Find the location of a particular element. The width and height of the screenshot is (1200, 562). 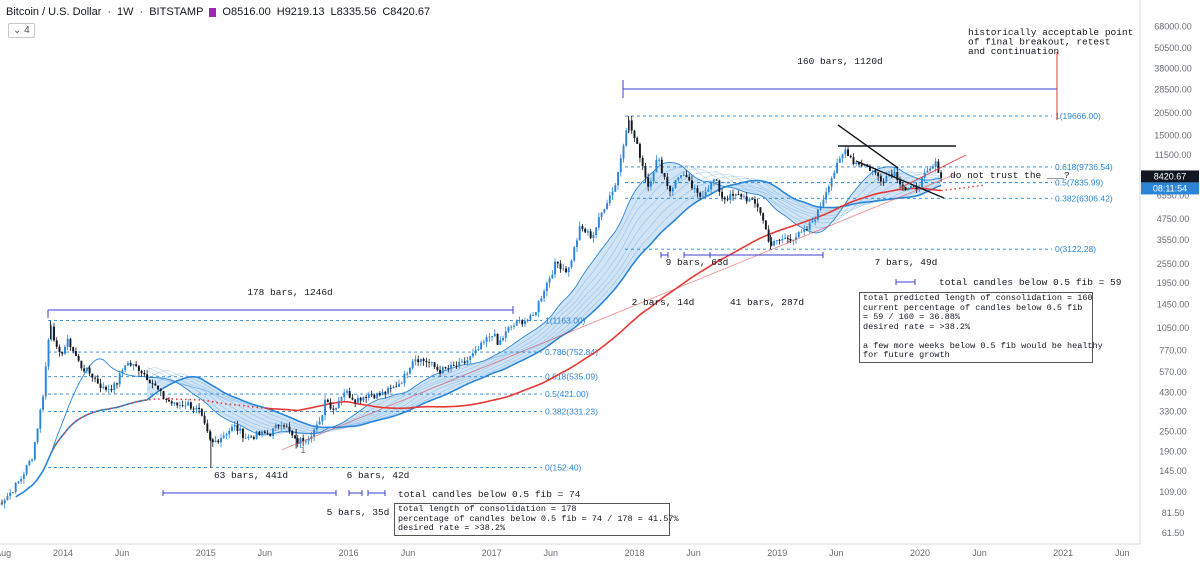

flag-icon is located at coordinates (213, 12).